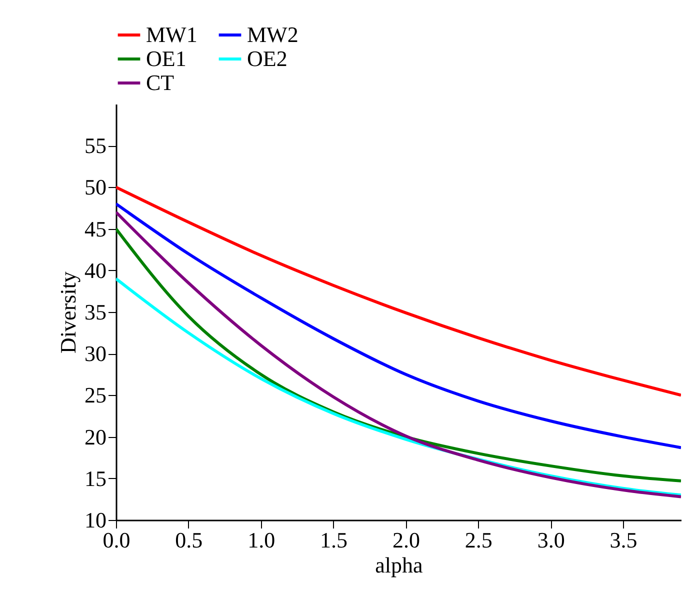 This screenshot has height=598, width=685. Describe the element at coordinates (95, 270) in the screenshot. I see `y-tick-label: 40` at that location.